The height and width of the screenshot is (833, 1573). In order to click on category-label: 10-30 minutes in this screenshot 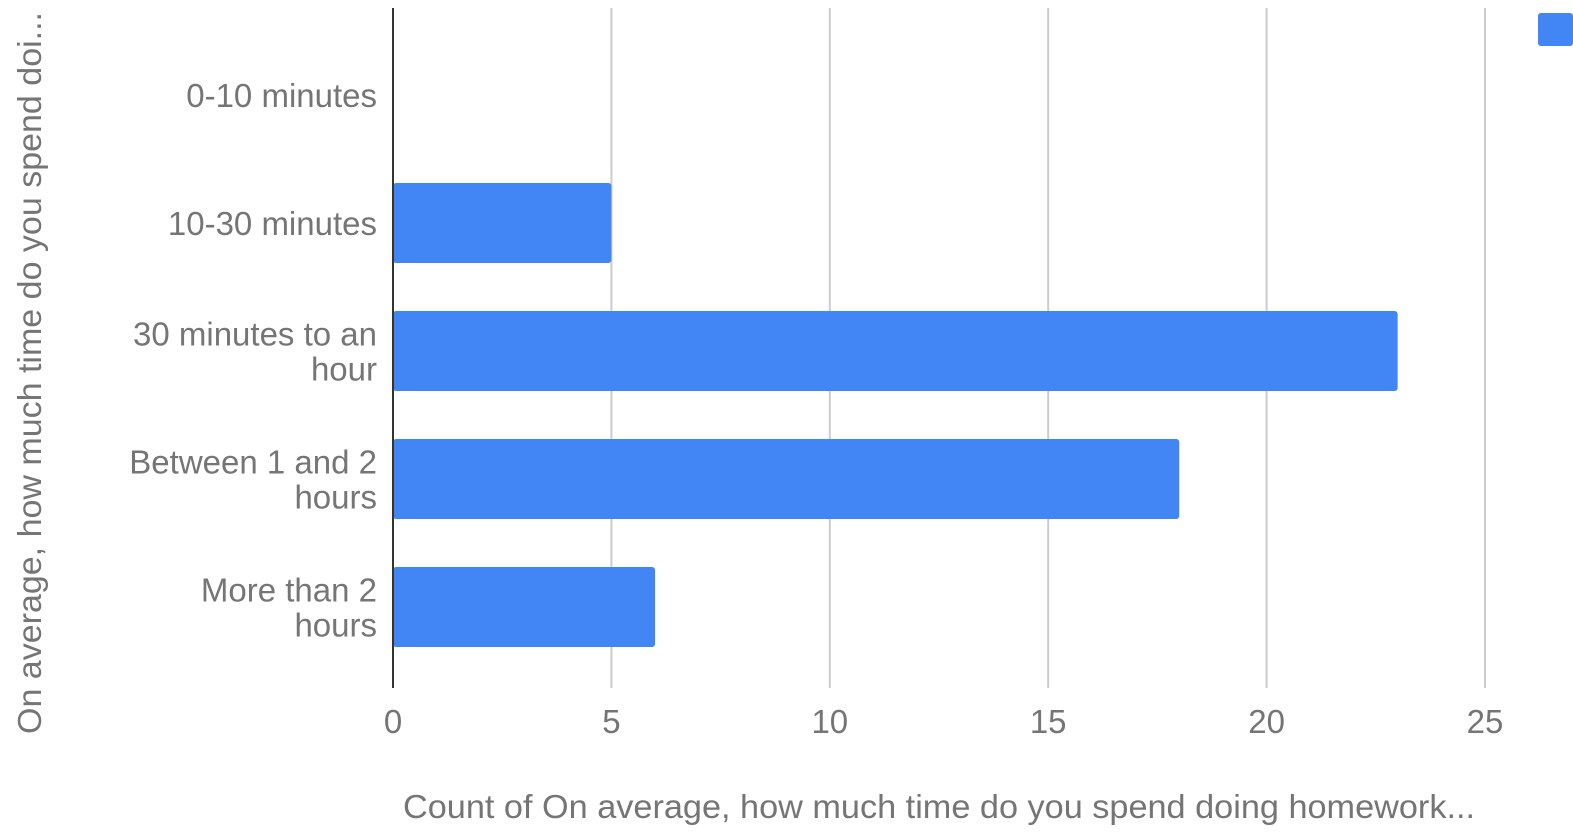, I will do `click(272, 223)`.